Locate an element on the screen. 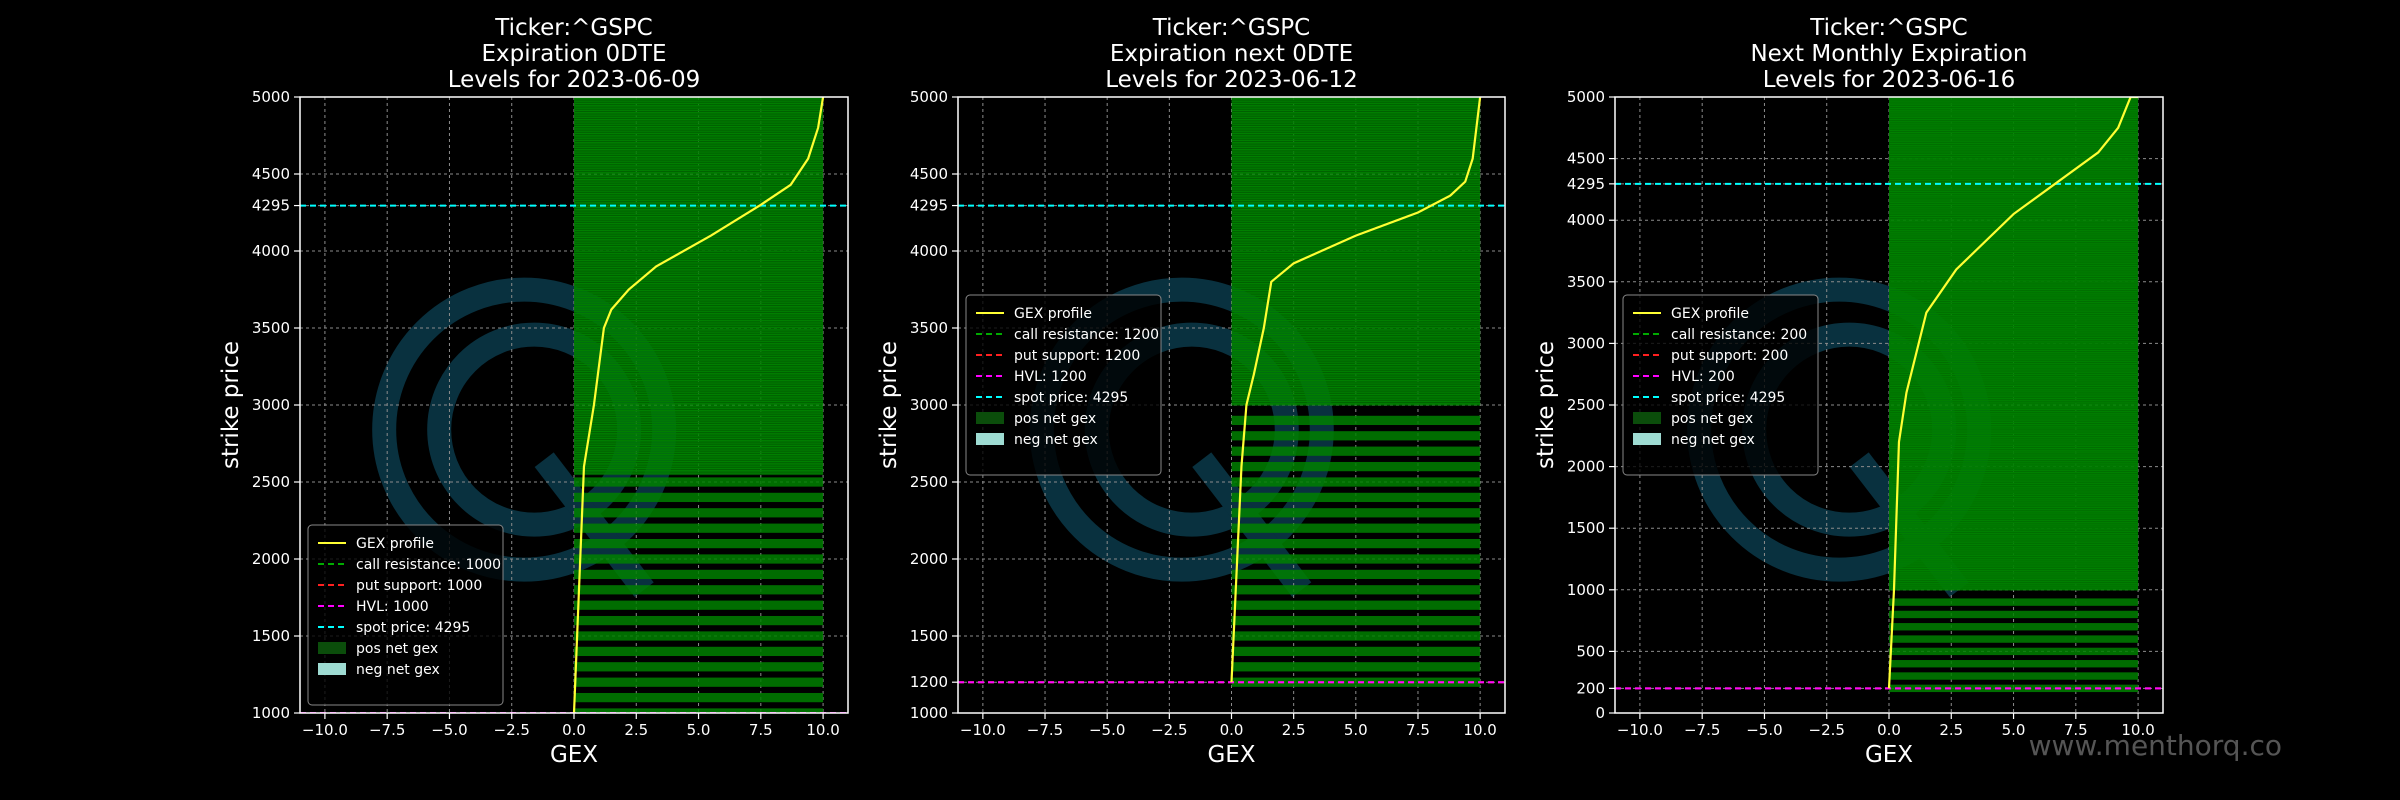 This screenshot has height=800, width=2400. legend-entry: pos net gex is located at coordinates (1055, 419).